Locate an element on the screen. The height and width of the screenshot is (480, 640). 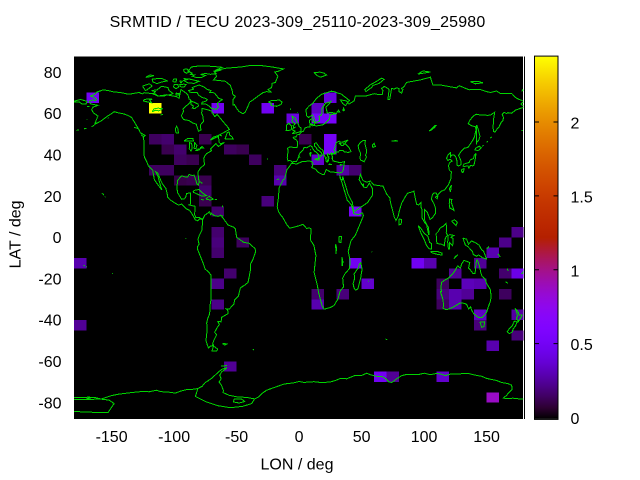
svg-text: -80 is located at coordinates (49, 403).